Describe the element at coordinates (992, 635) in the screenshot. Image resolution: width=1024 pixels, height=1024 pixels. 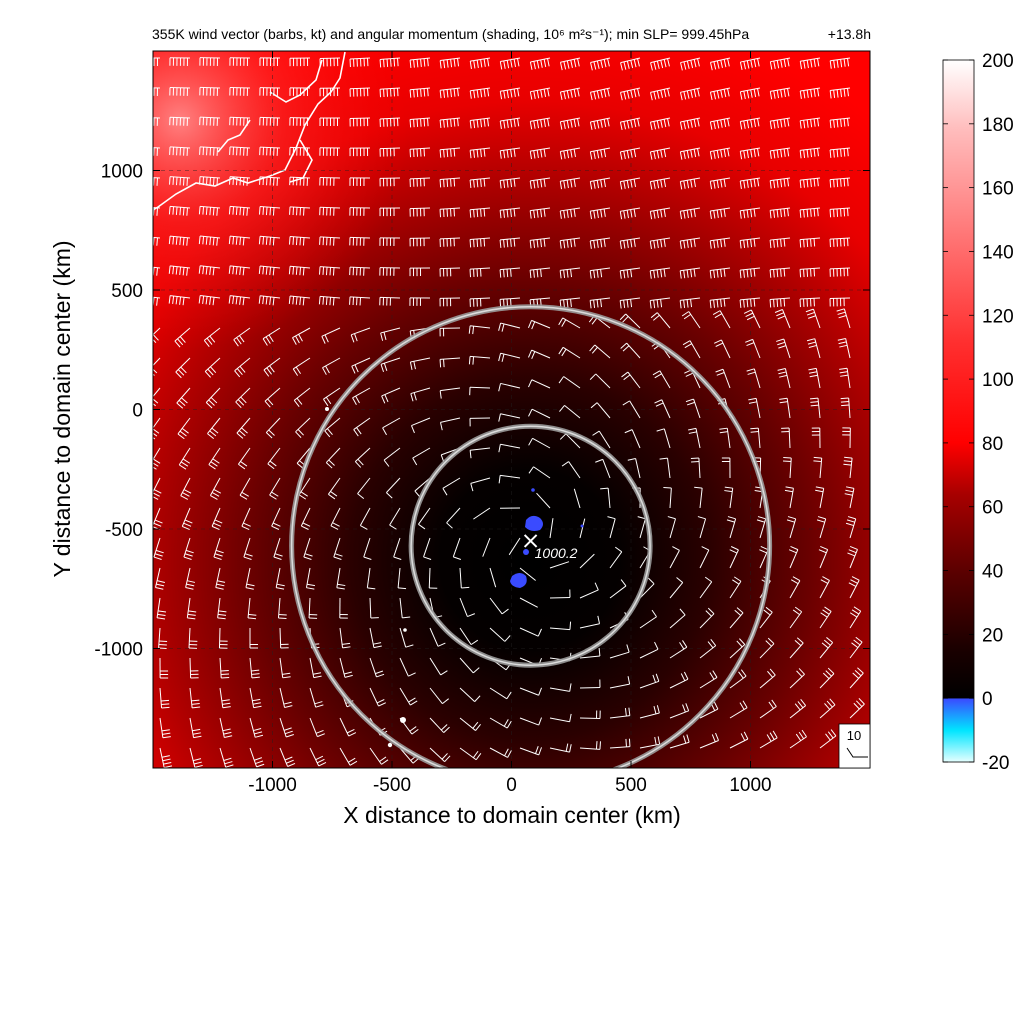
I see `colorbar-tick-label: 20` at that location.